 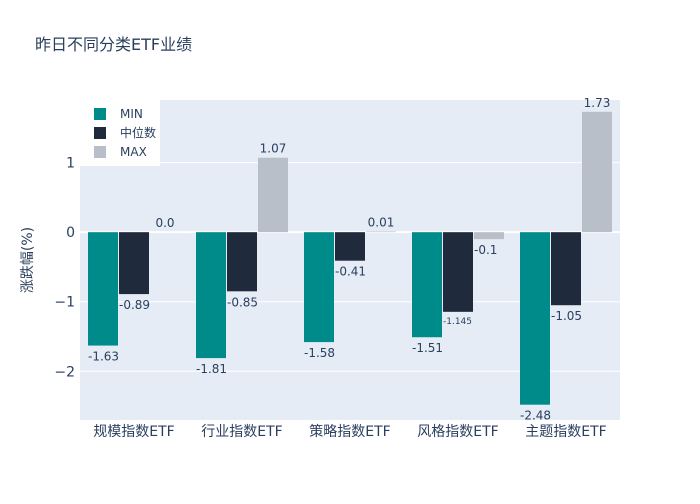 What do you see at coordinates (133, 432) in the screenshot?
I see `x-tick-label: 规模指数ETF` at bounding box center [133, 432].